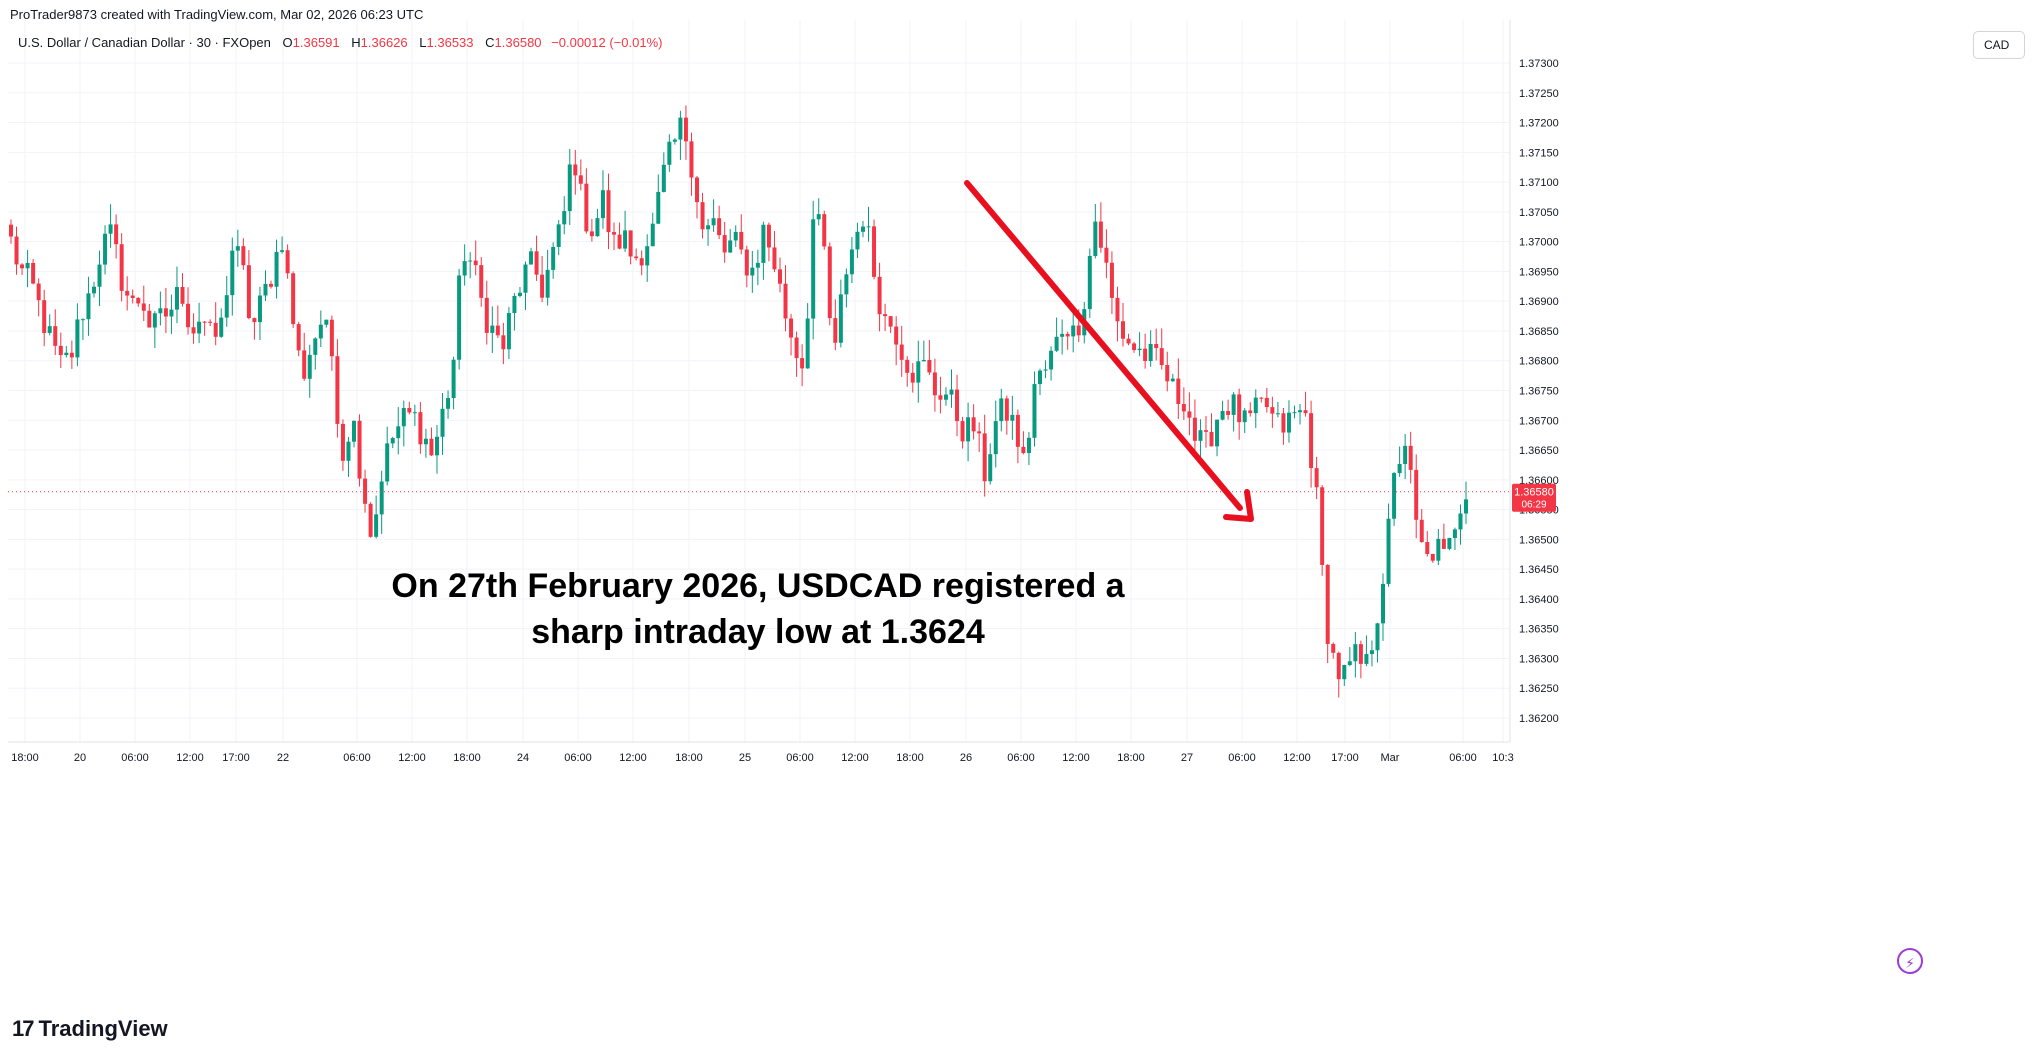  Describe the element at coordinates (1910, 961) in the screenshot. I see `lightning-icon: ⚡` at that location.